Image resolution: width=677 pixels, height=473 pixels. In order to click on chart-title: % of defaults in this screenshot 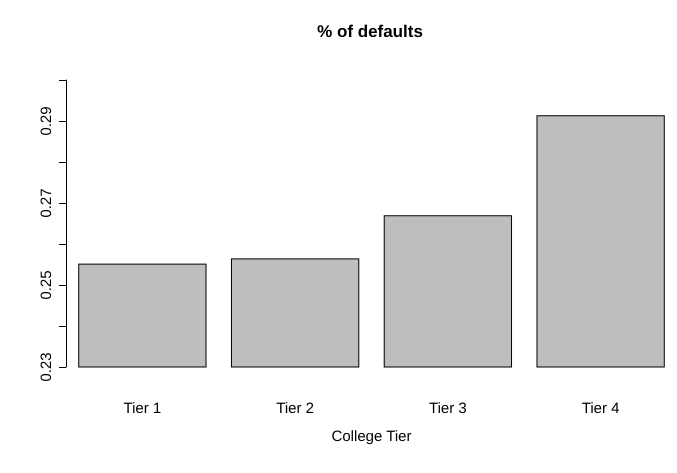, I will do `click(370, 31)`.